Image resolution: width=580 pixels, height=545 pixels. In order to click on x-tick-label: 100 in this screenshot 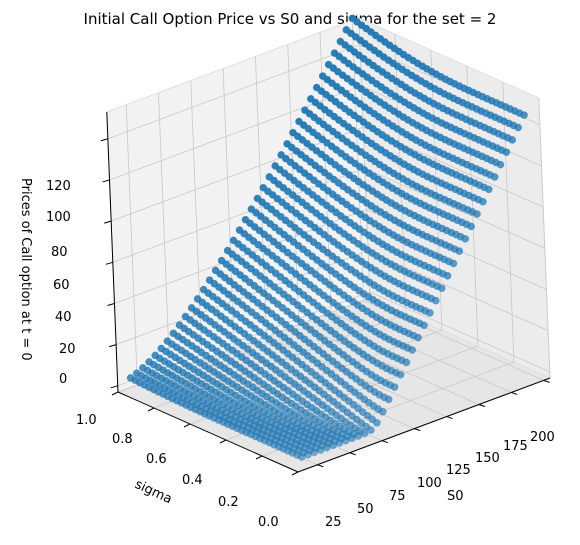, I will do `click(429, 483)`.